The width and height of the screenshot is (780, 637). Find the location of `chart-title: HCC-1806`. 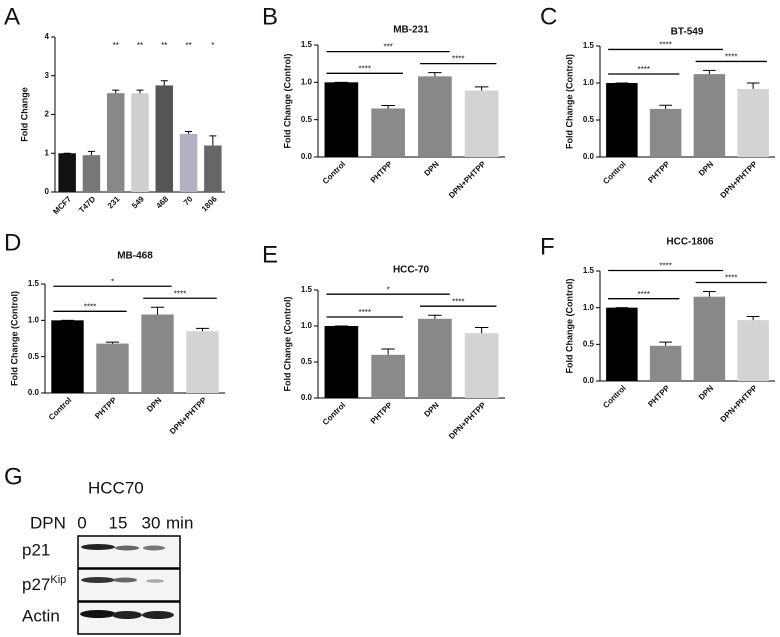

chart-title: HCC-1806 is located at coordinates (690, 242).